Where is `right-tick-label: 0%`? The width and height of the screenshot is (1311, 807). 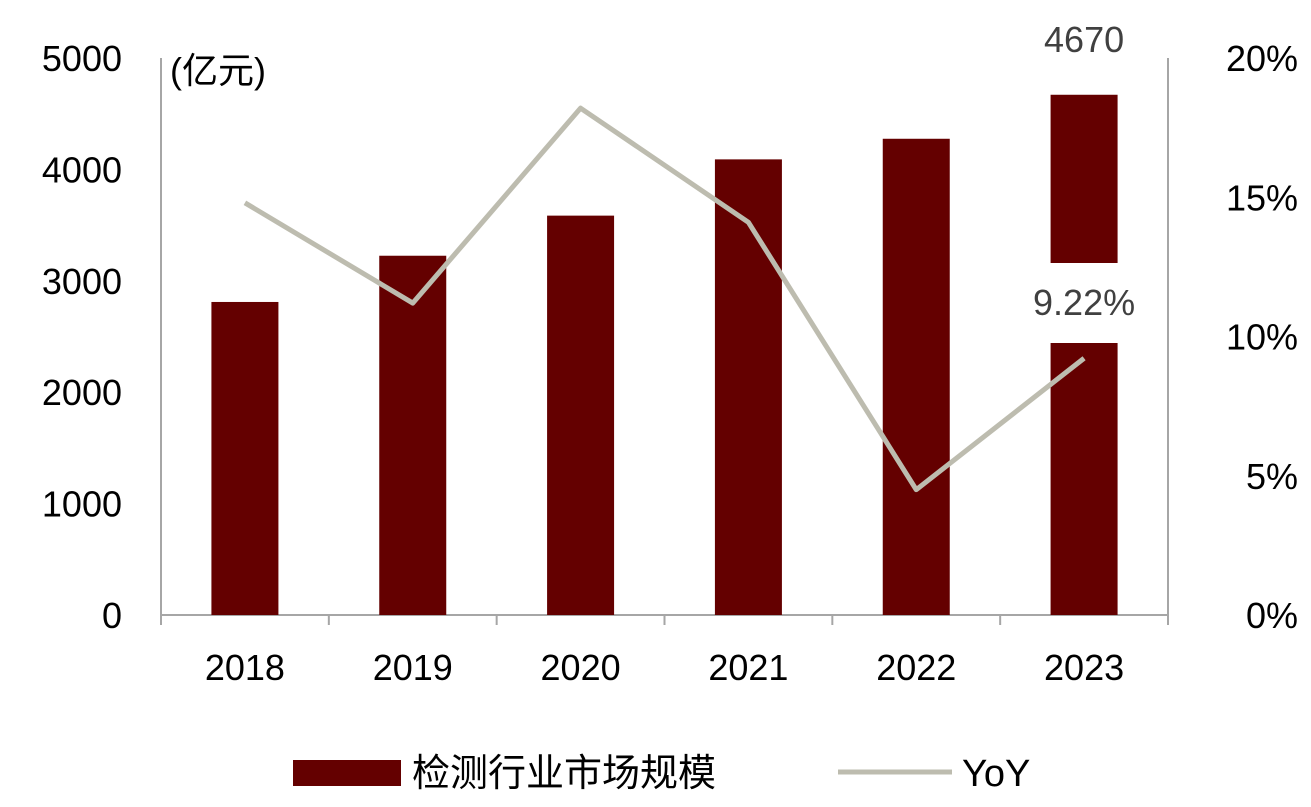 right-tick-label: 0% is located at coordinates (1272, 615).